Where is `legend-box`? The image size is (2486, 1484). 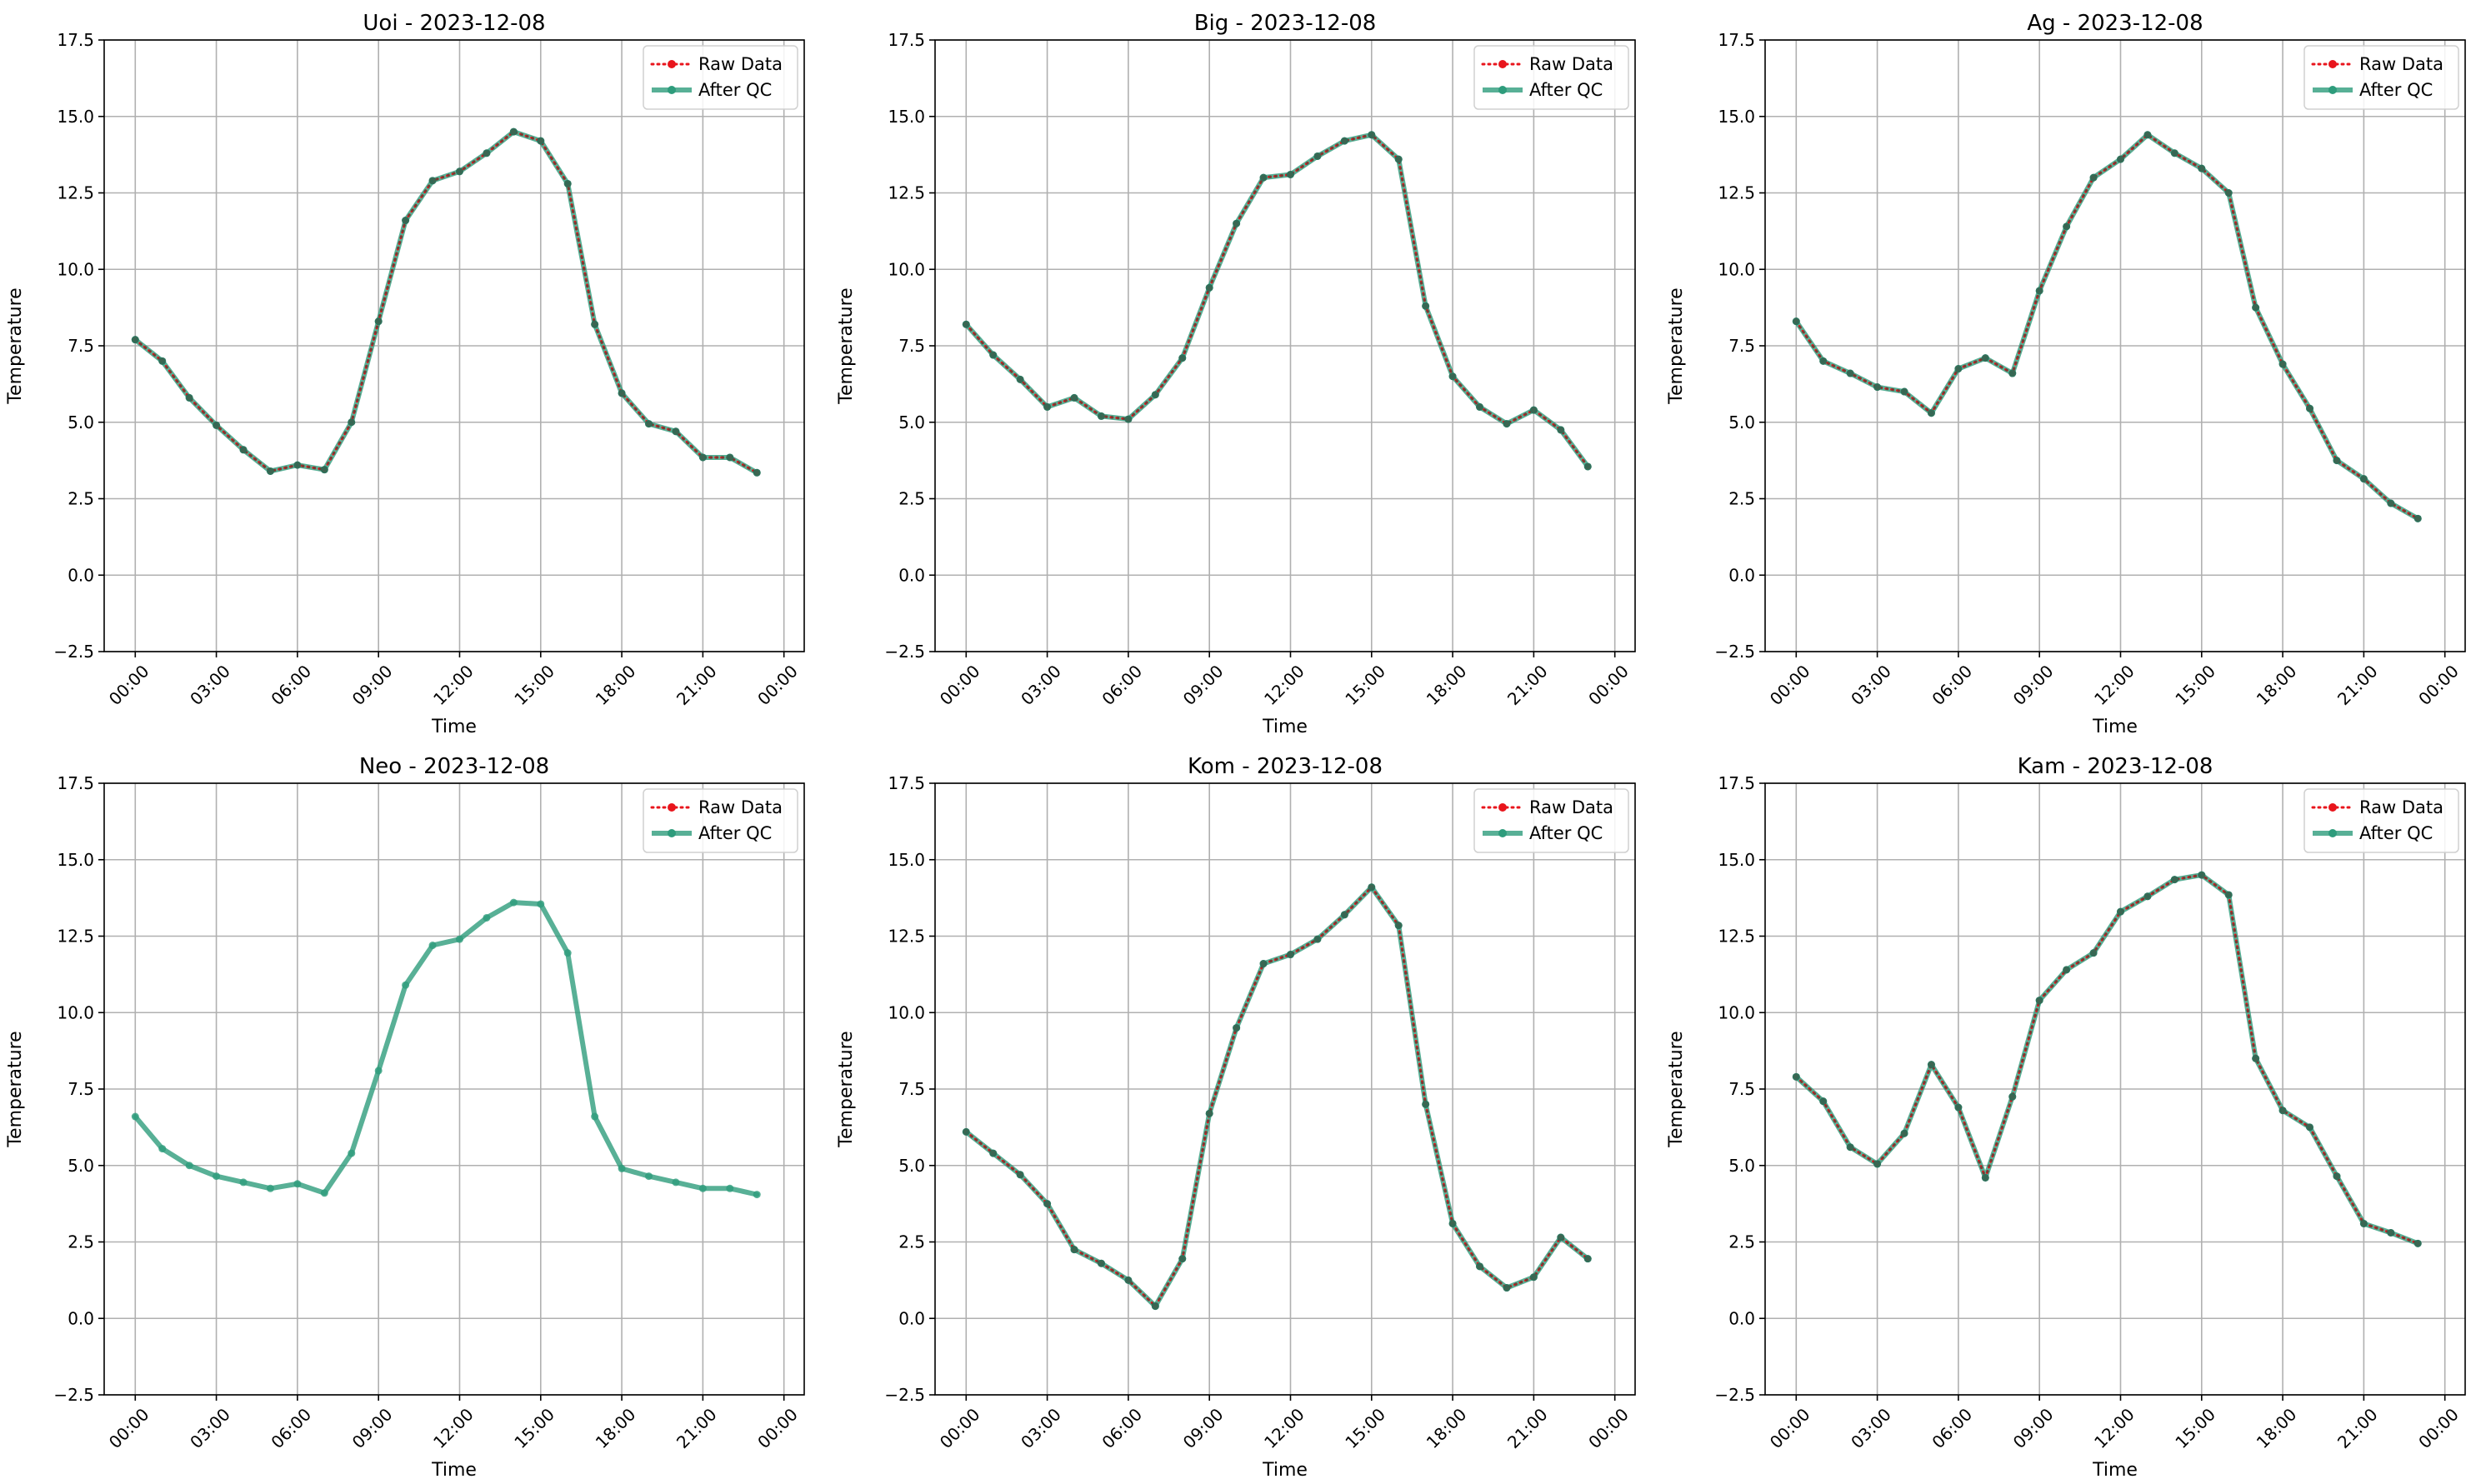
legend-box is located at coordinates (720, 77).